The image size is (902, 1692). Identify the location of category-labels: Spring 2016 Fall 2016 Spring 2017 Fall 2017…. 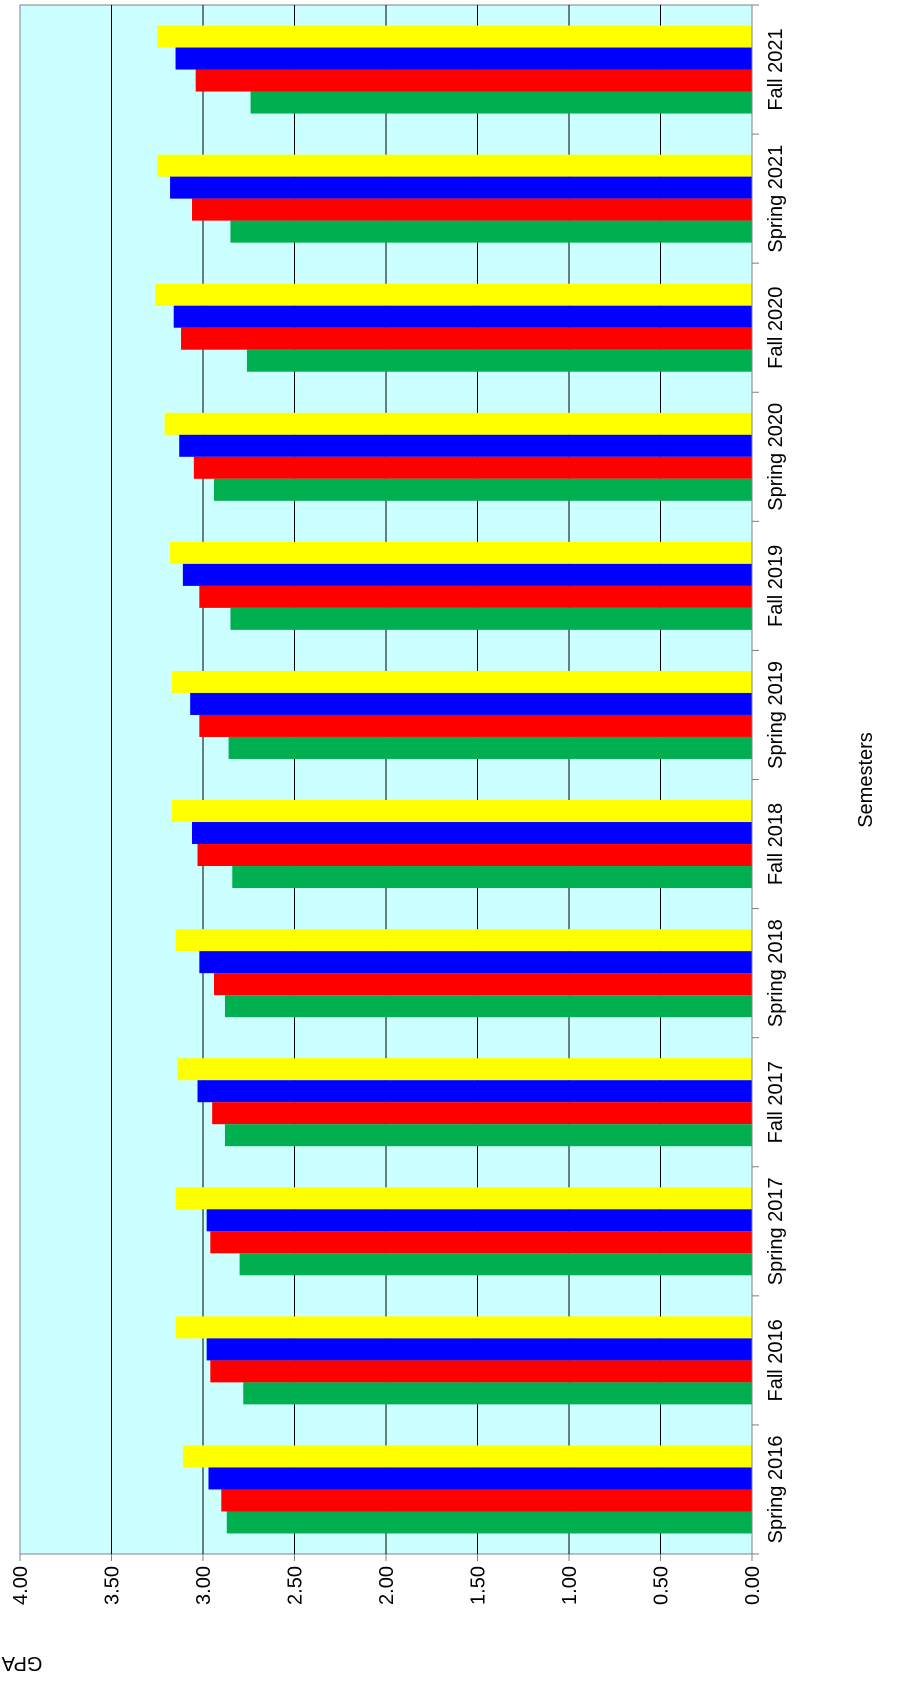
(776, 785).